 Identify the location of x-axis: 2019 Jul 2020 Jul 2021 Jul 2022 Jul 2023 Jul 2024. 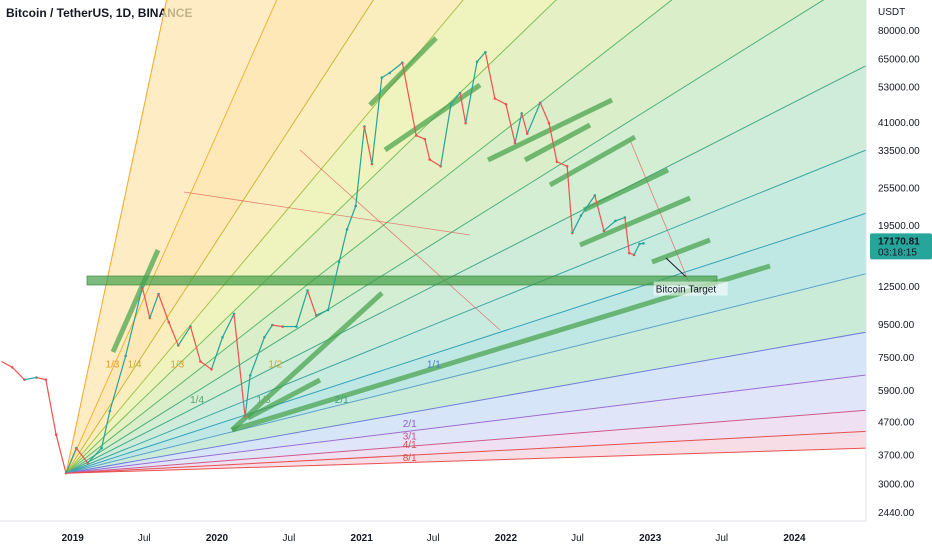
(466, 535).